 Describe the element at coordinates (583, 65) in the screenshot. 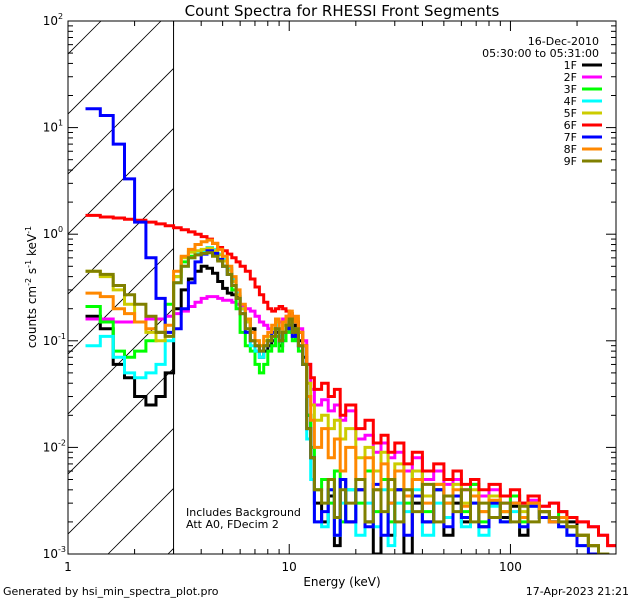

I see `legend-item-1F: 1F` at that location.